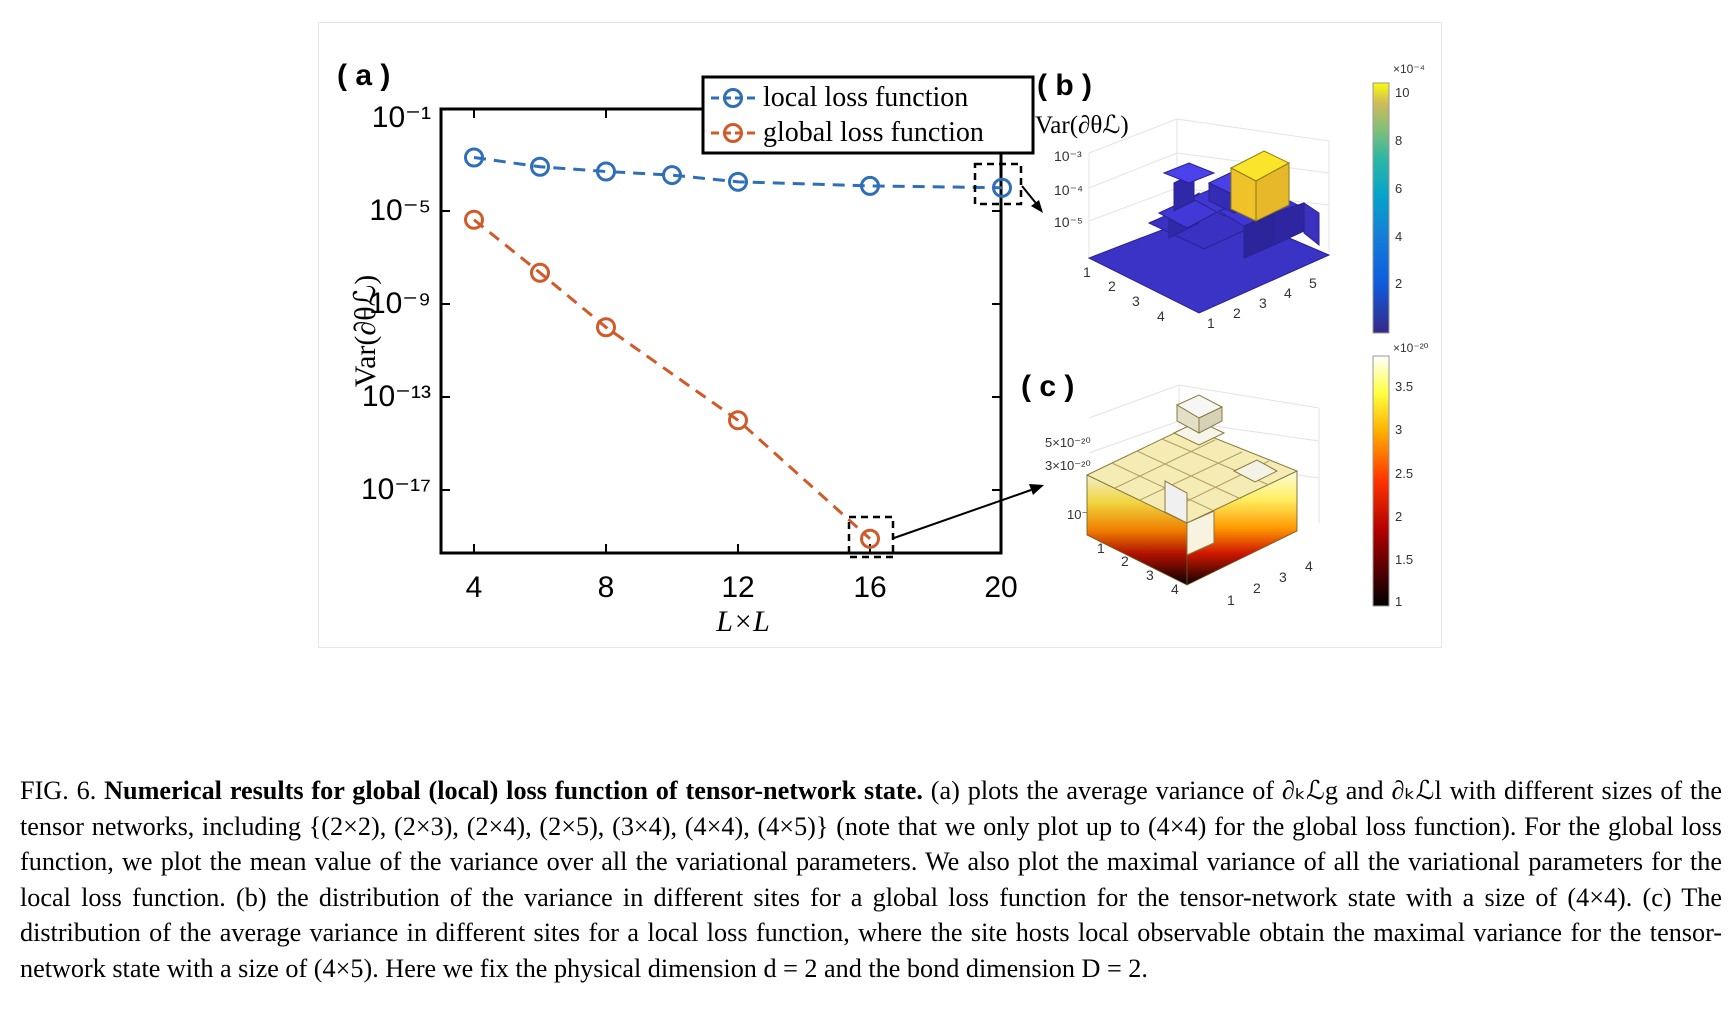  I want to click on x-axis-label: L×L, so click(742, 621).